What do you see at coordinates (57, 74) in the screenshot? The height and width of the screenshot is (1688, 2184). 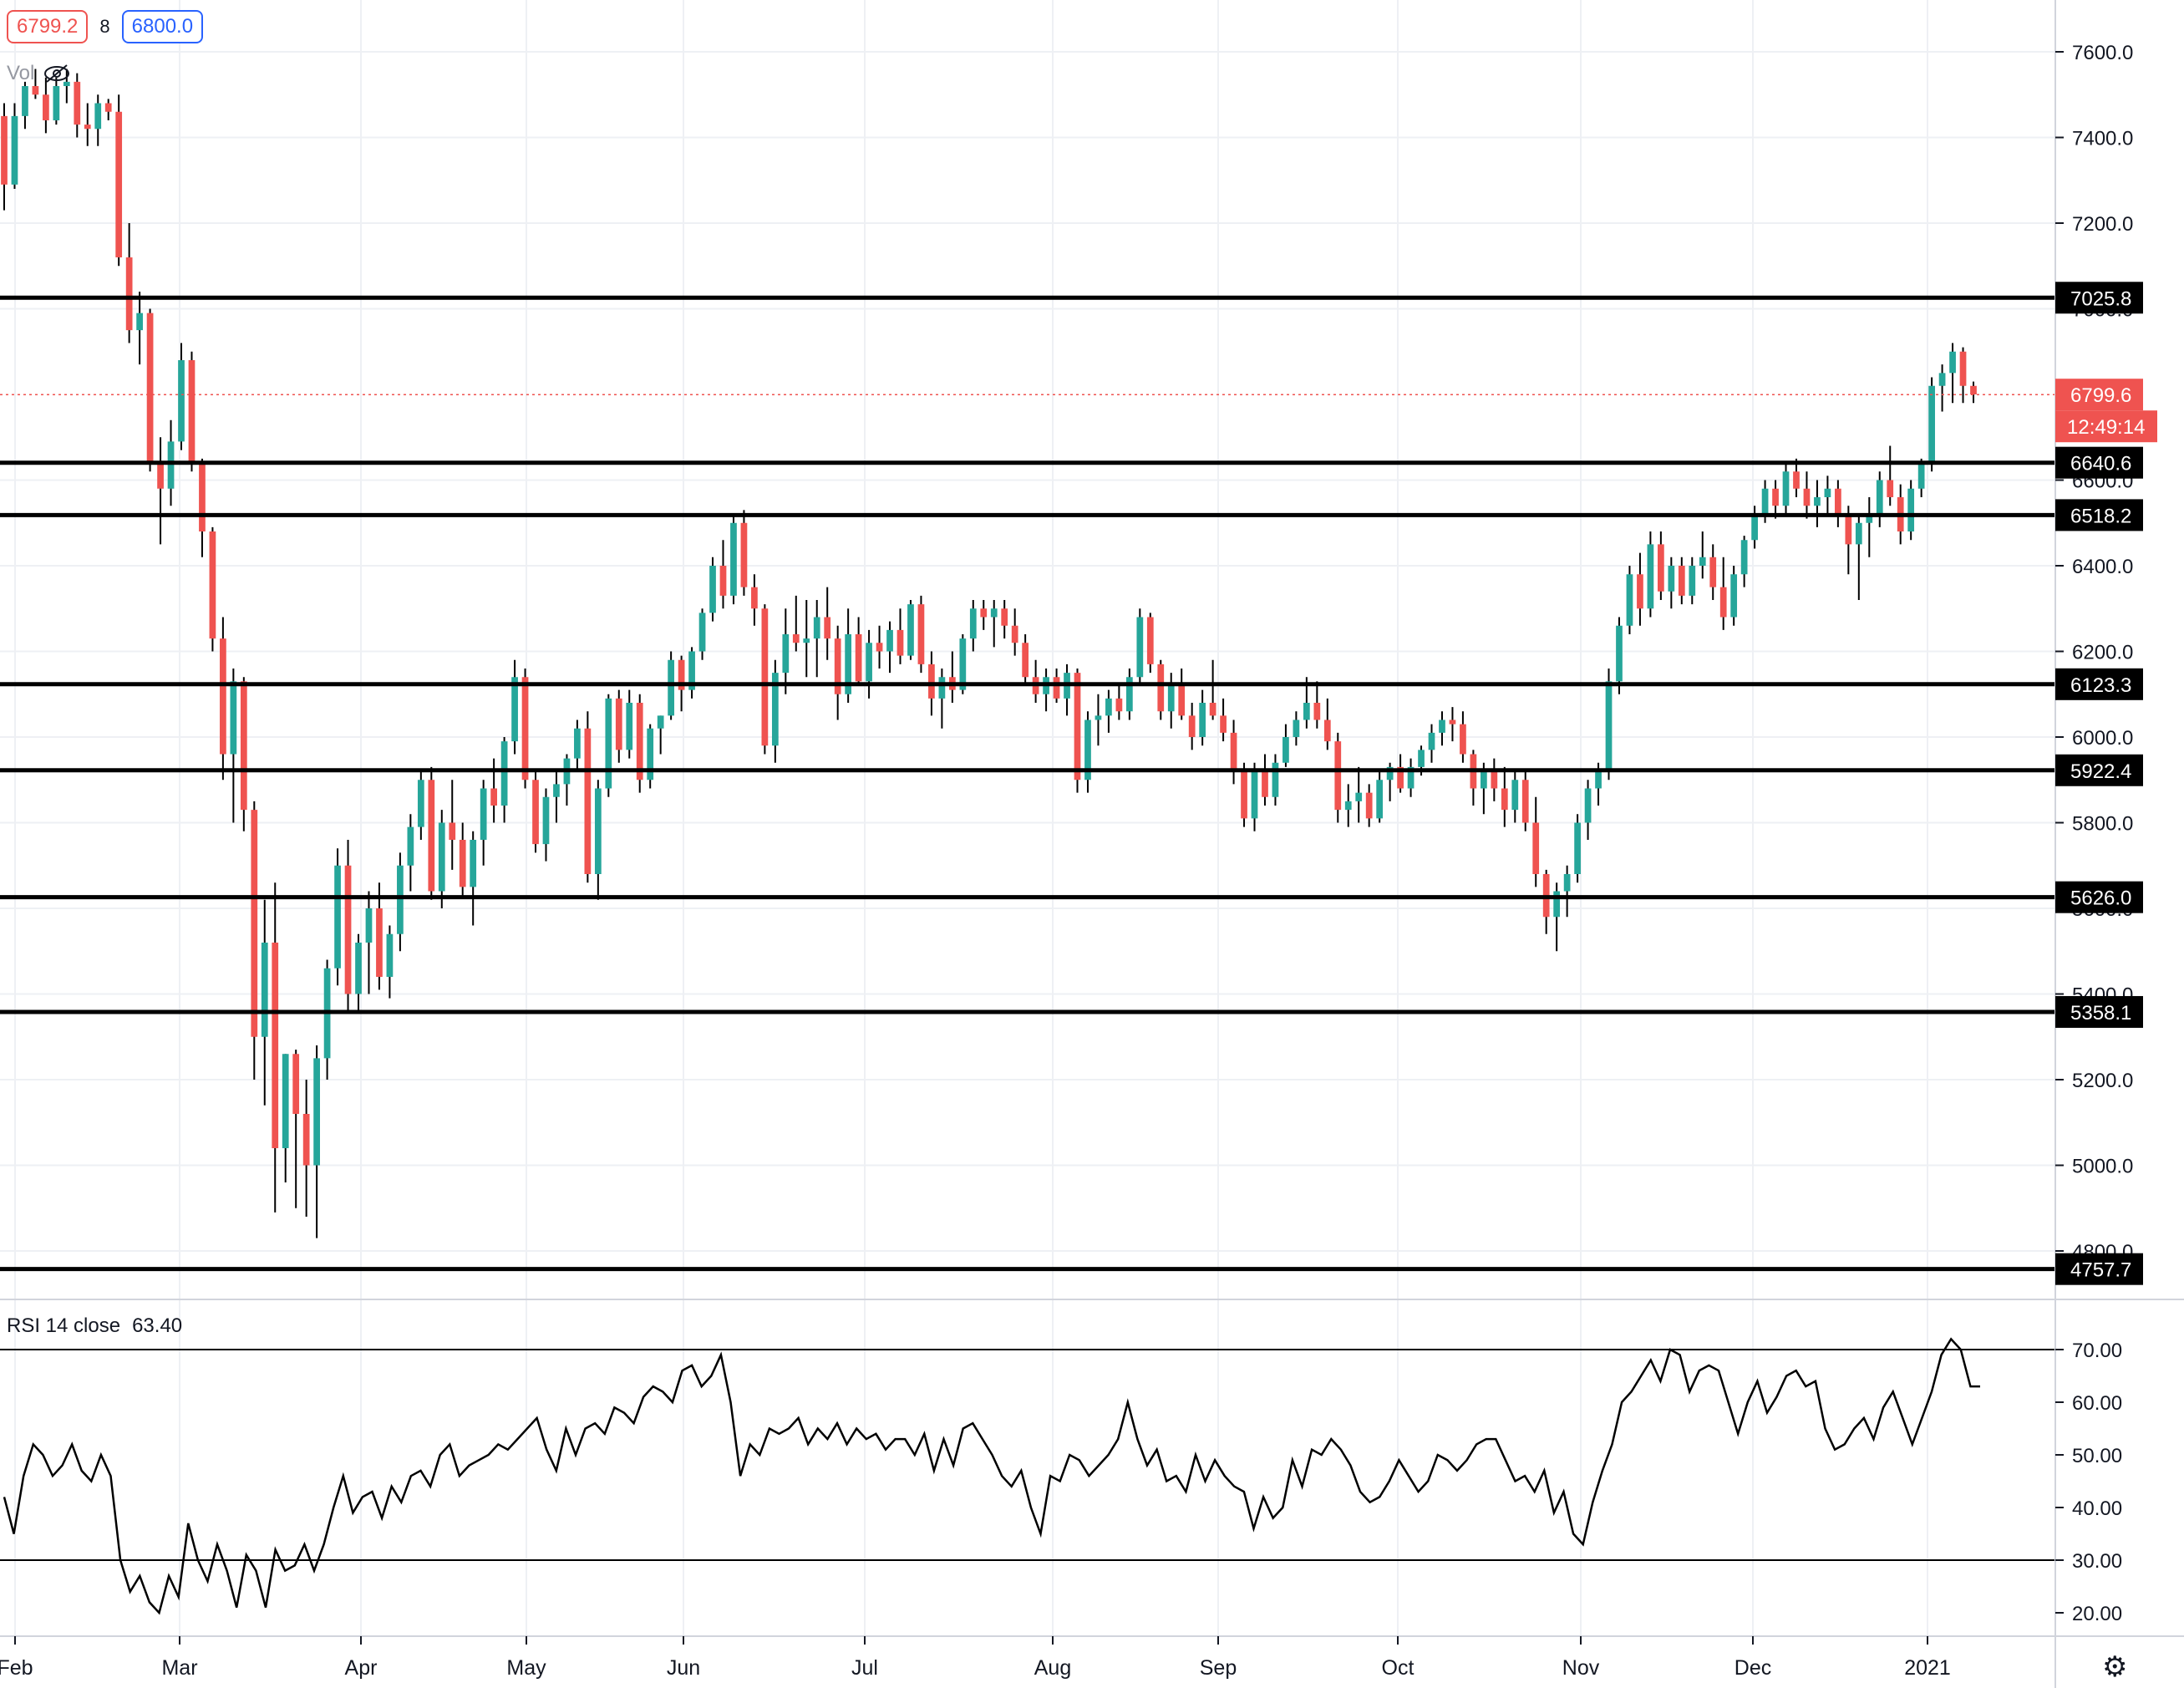 I see `eye-off-icon` at bounding box center [57, 74].